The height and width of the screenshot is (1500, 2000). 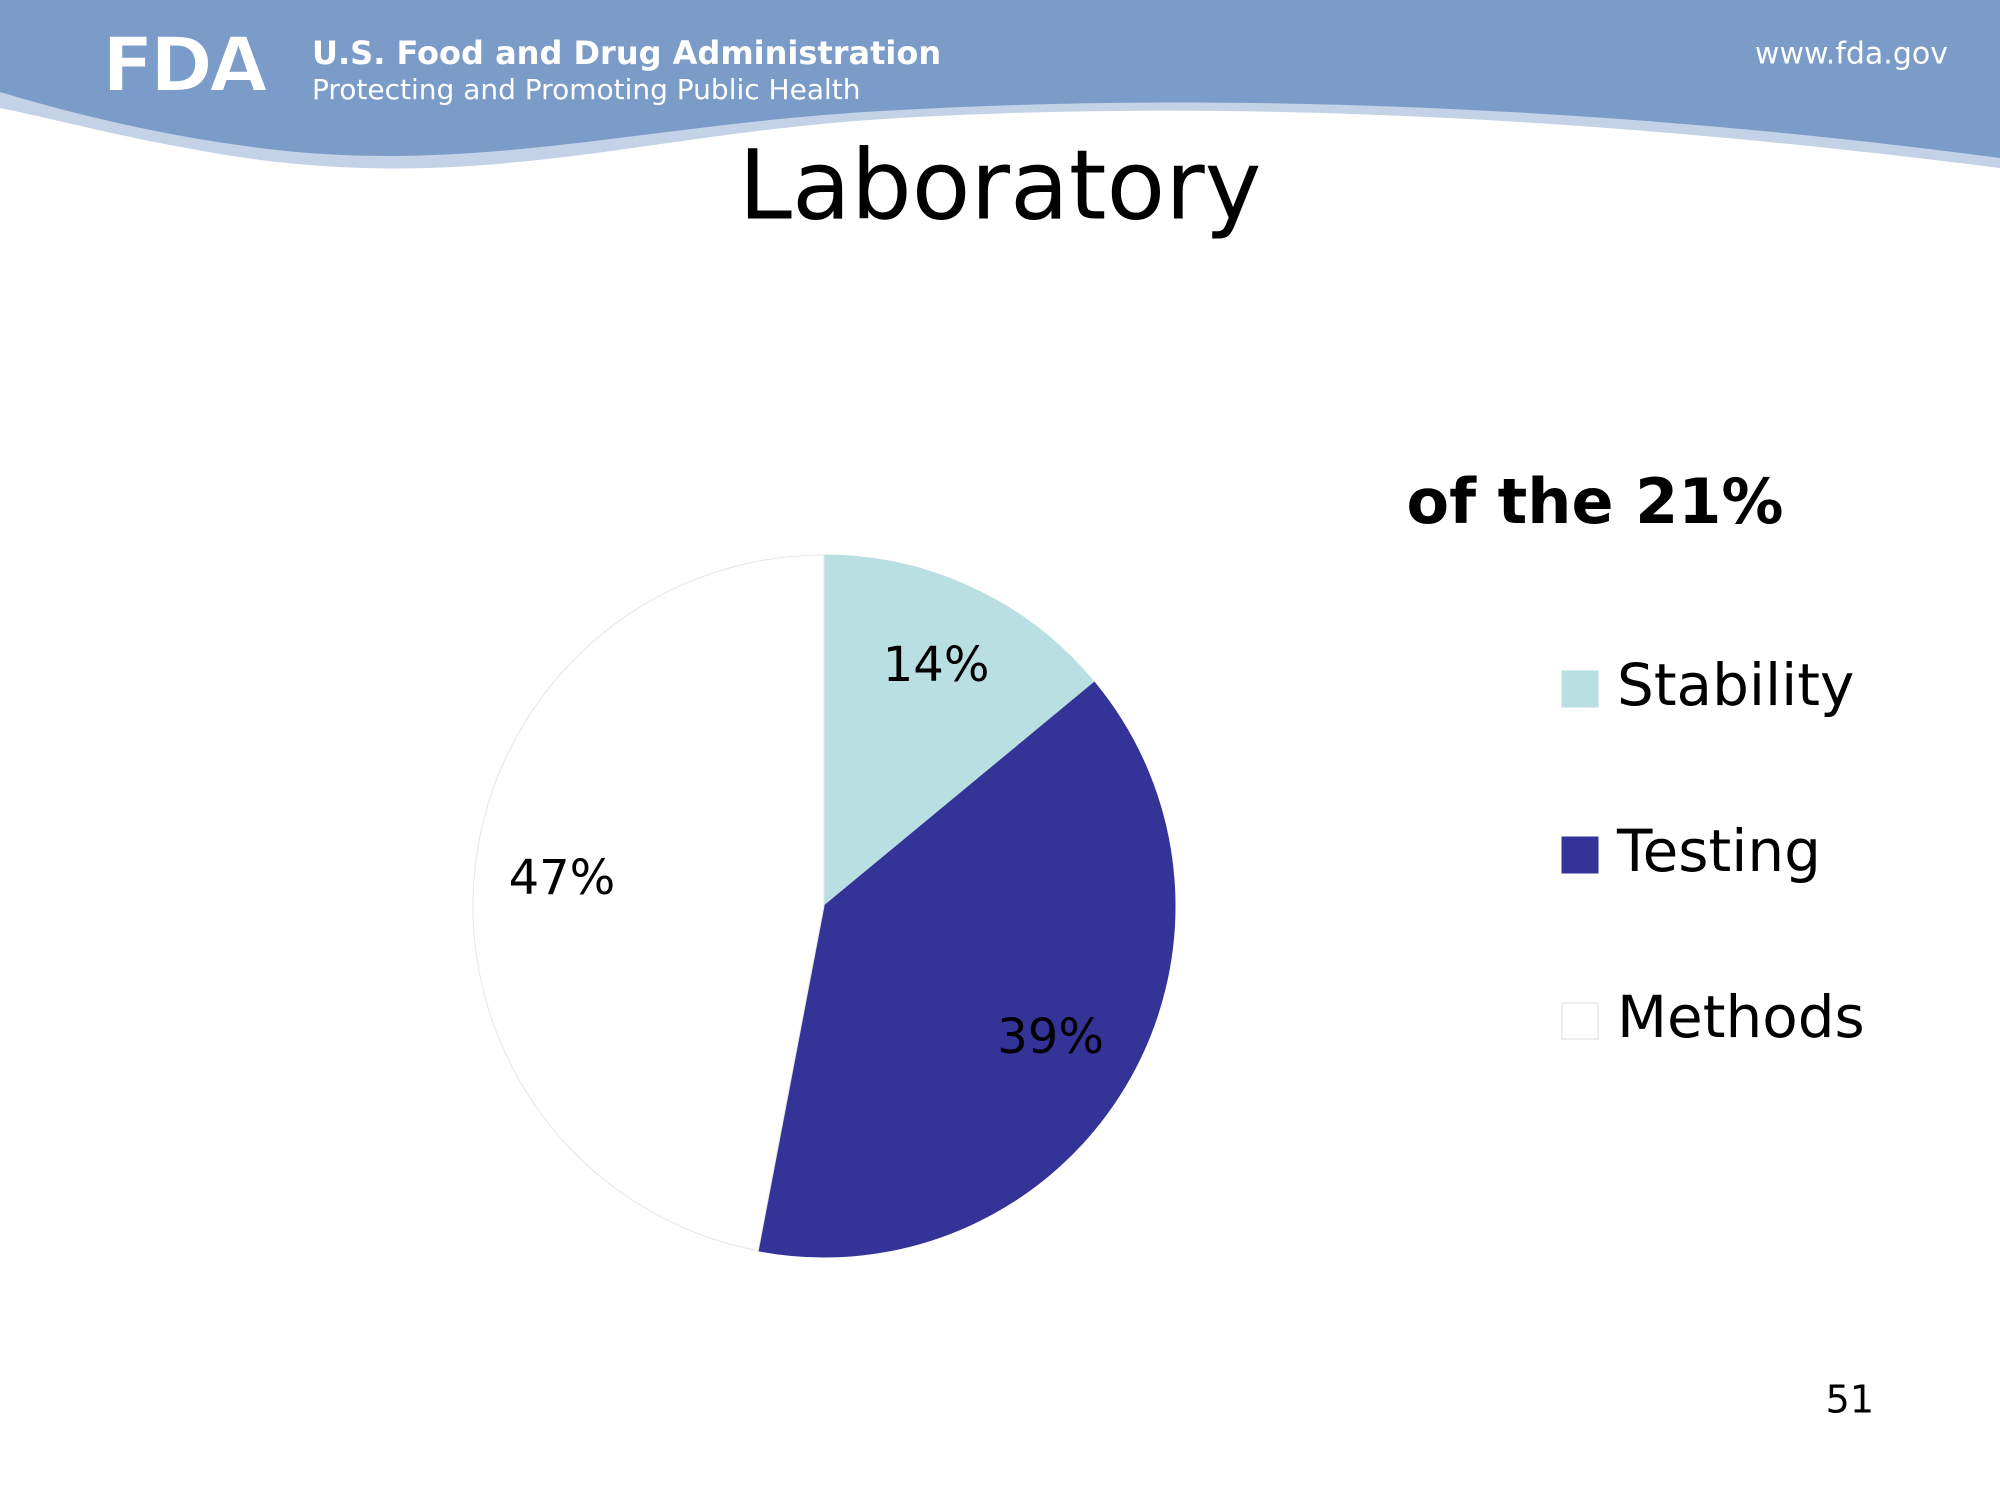 What do you see at coordinates (1000, 79) in the screenshot?
I see `header-banner` at bounding box center [1000, 79].